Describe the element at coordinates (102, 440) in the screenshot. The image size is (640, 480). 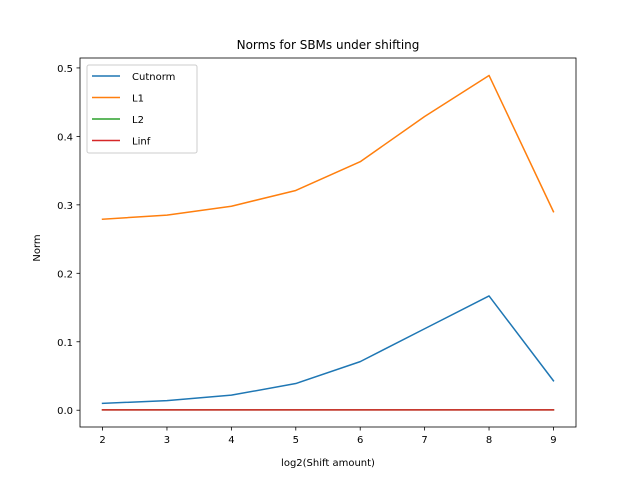
I see `x-tick-label: 2` at that location.